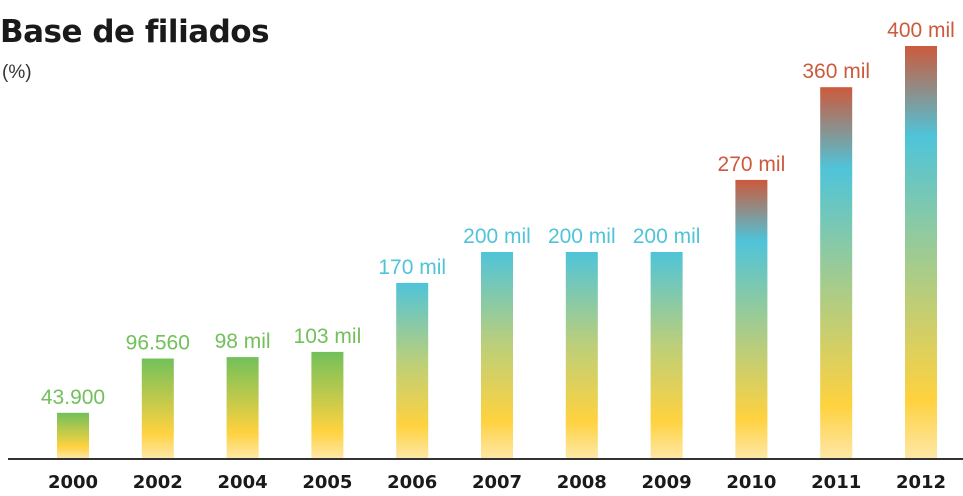  What do you see at coordinates (836, 482) in the screenshot?
I see `x-tick-label-2011: 2011` at bounding box center [836, 482].